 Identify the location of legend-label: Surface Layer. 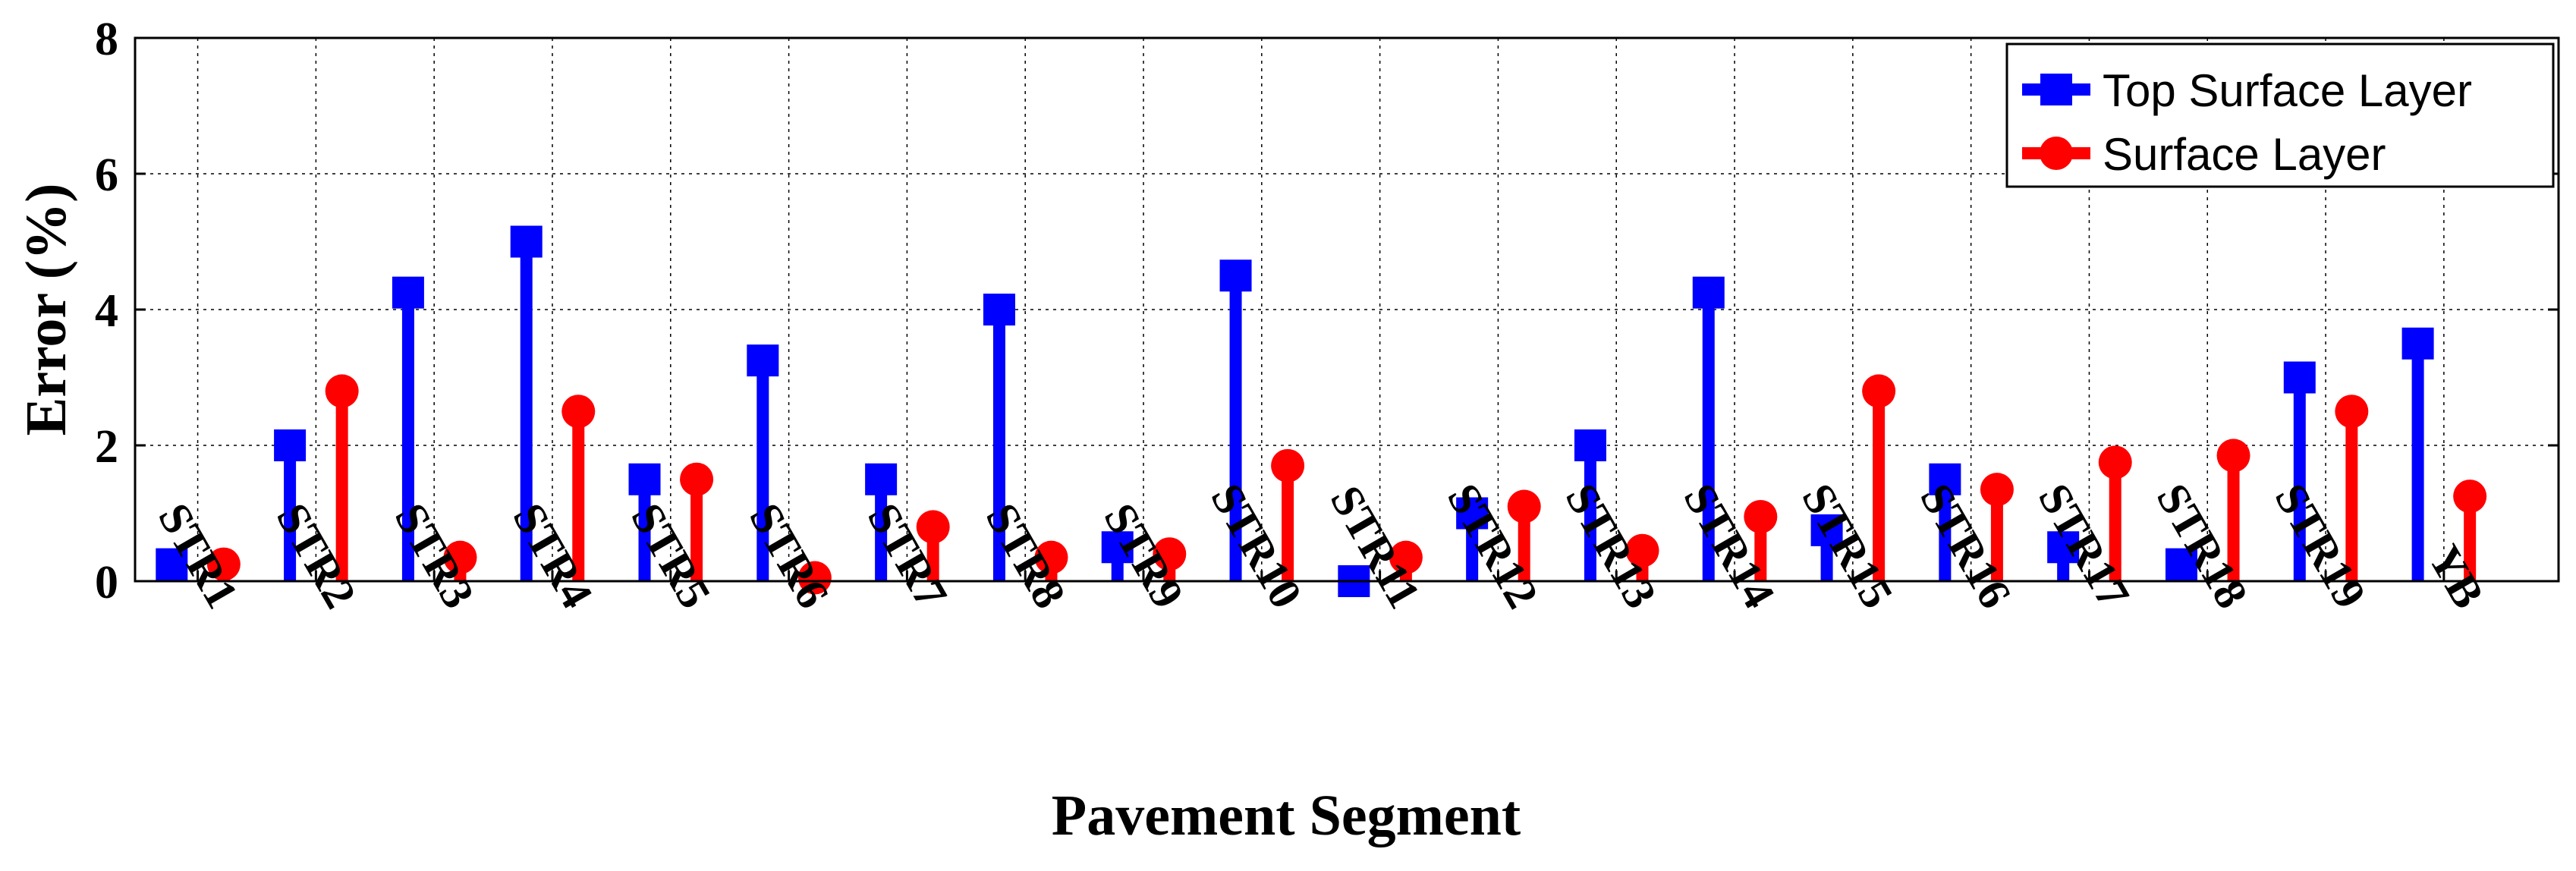
(2244, 154).